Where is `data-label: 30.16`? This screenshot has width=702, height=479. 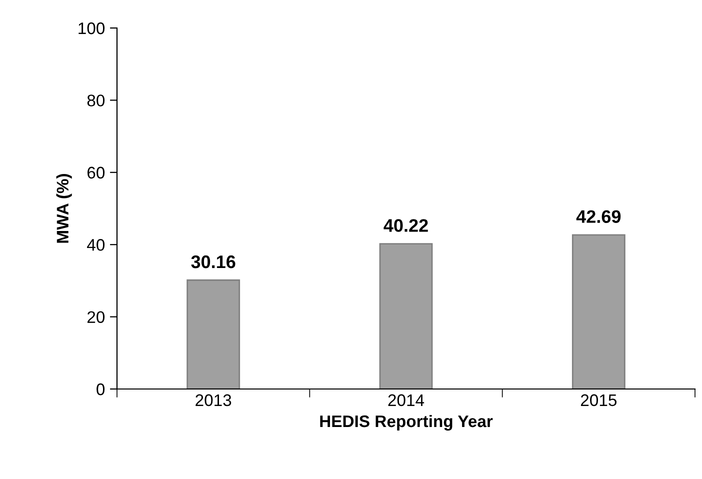 data-label: 30.16 is located at coordinates (213, 261).